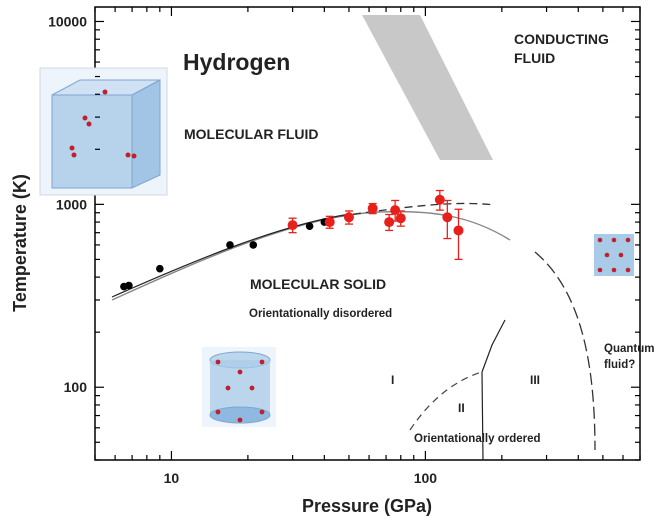 The image size is (662, 520). I want to click on melting-line-dashed, so click(417, 209).